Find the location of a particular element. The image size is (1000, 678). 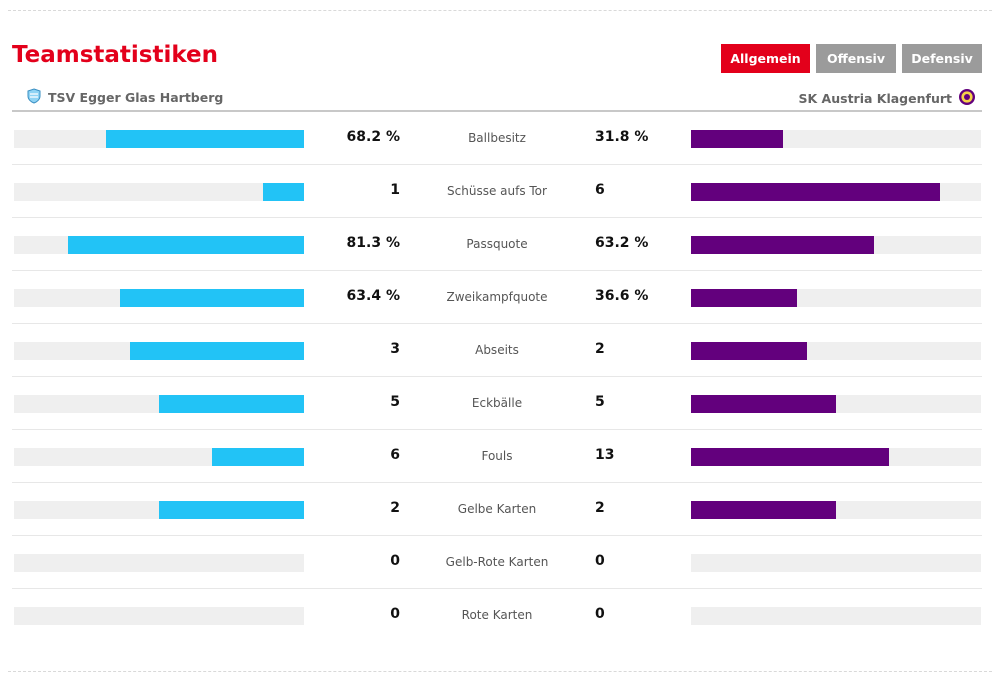

tab-defense: Defensiv is located at coordinates (942, 58).